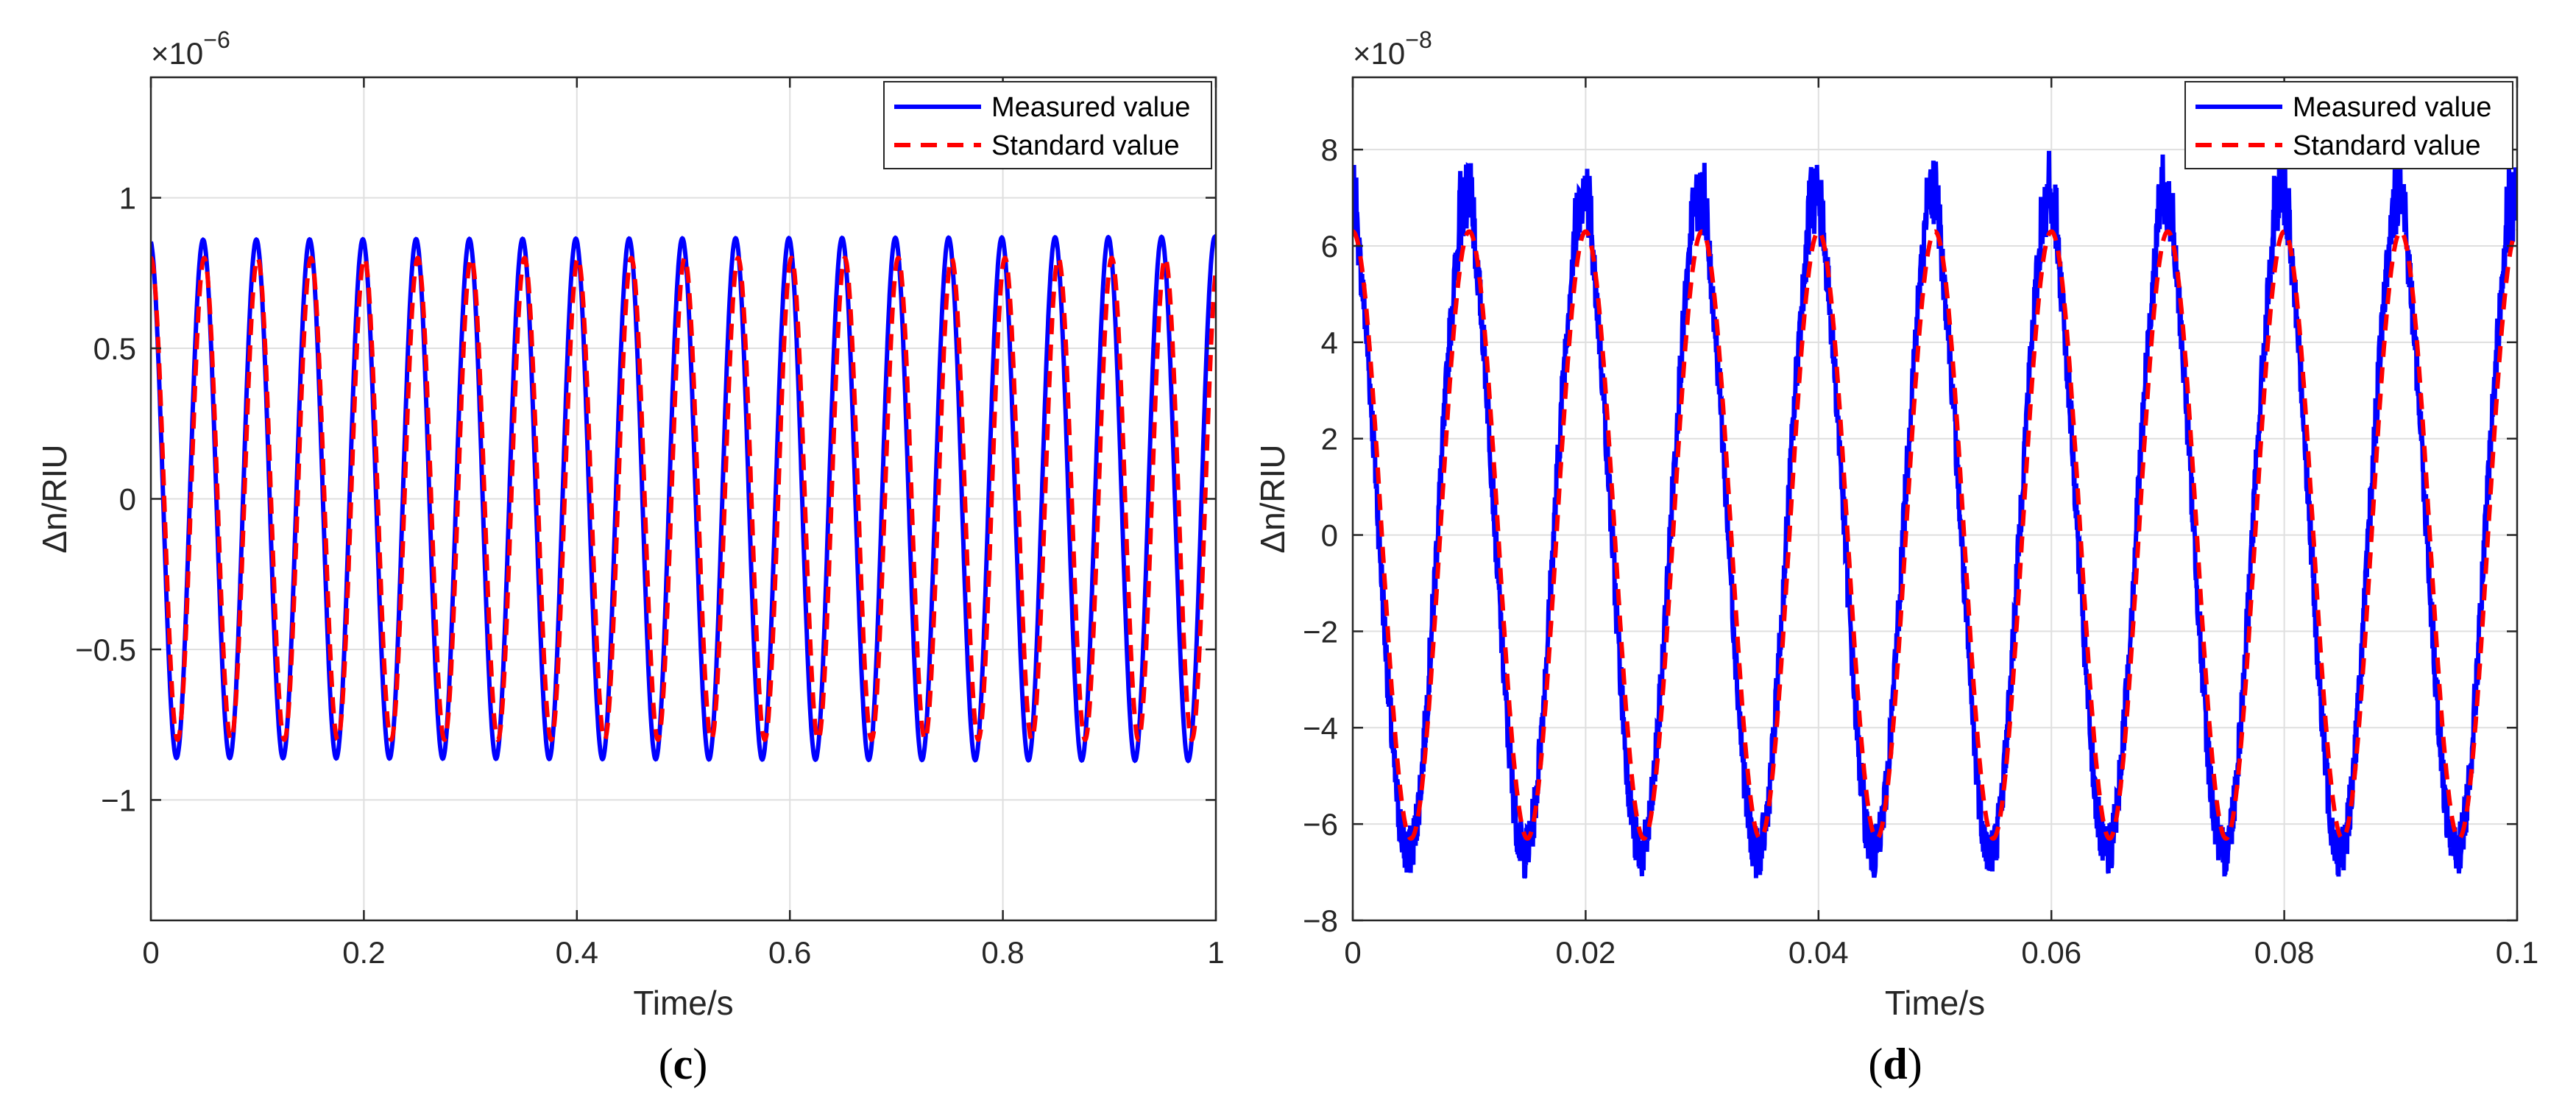 The height and width of the screenshot is (1117, 2576). I want to click on x-tick-label: 0.8, so click(1002, 953).